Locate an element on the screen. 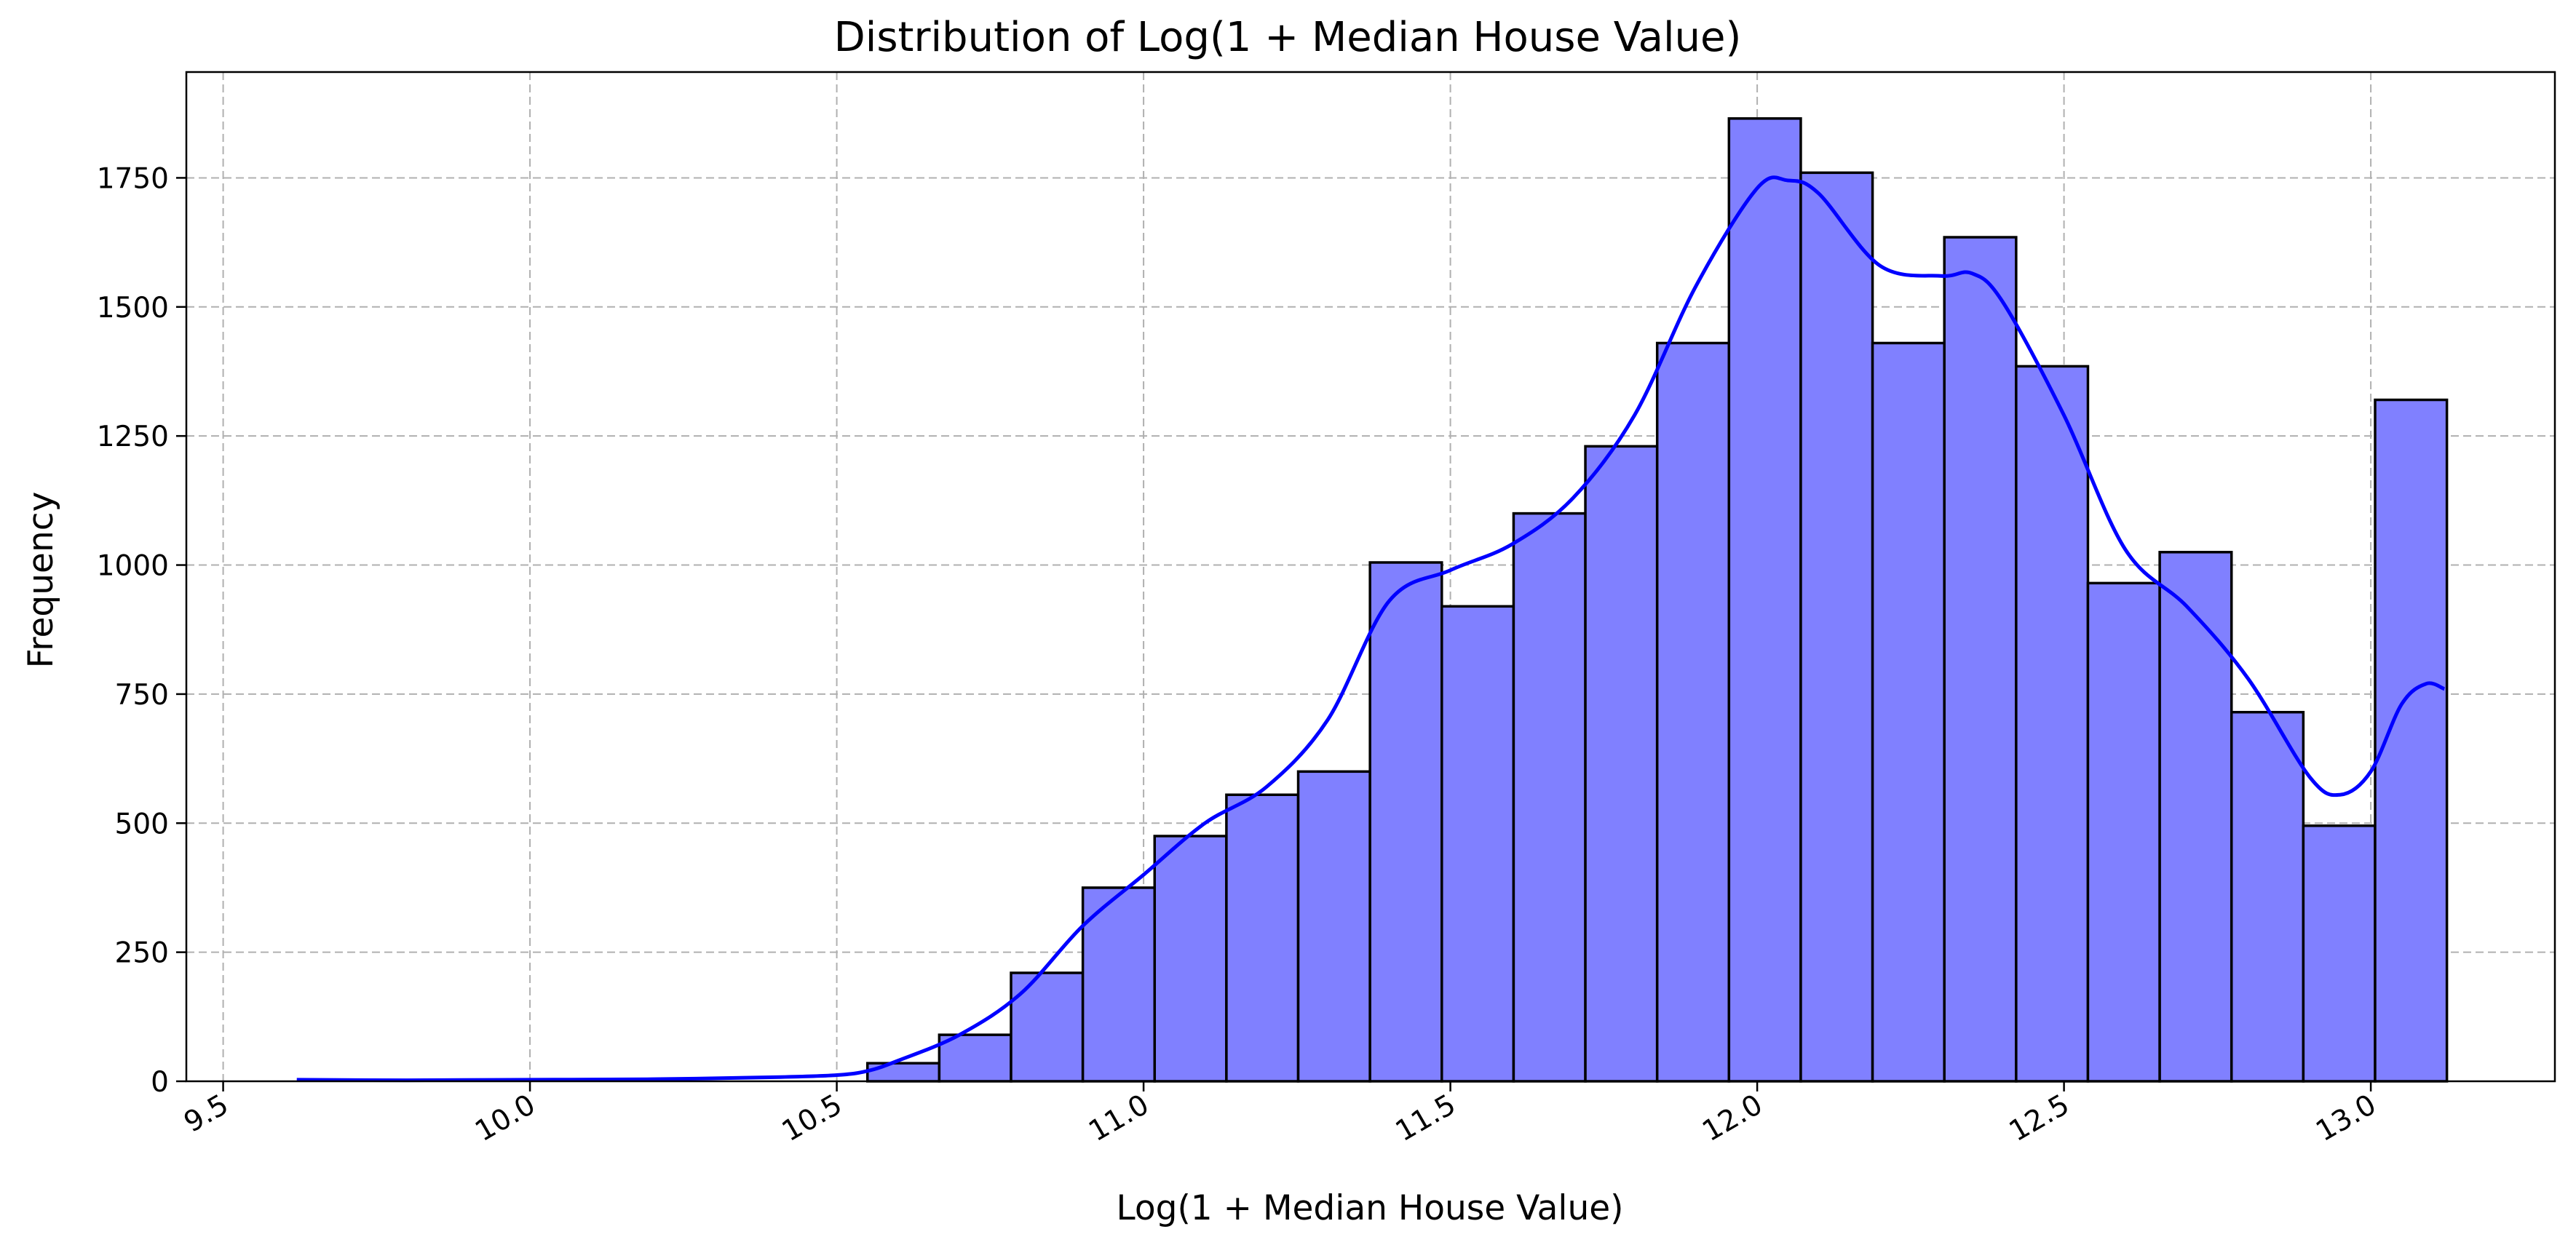 The height and width of the screenshot is (1253, 2576). y-tick-label: 750 is located at coordinates (142, 695).